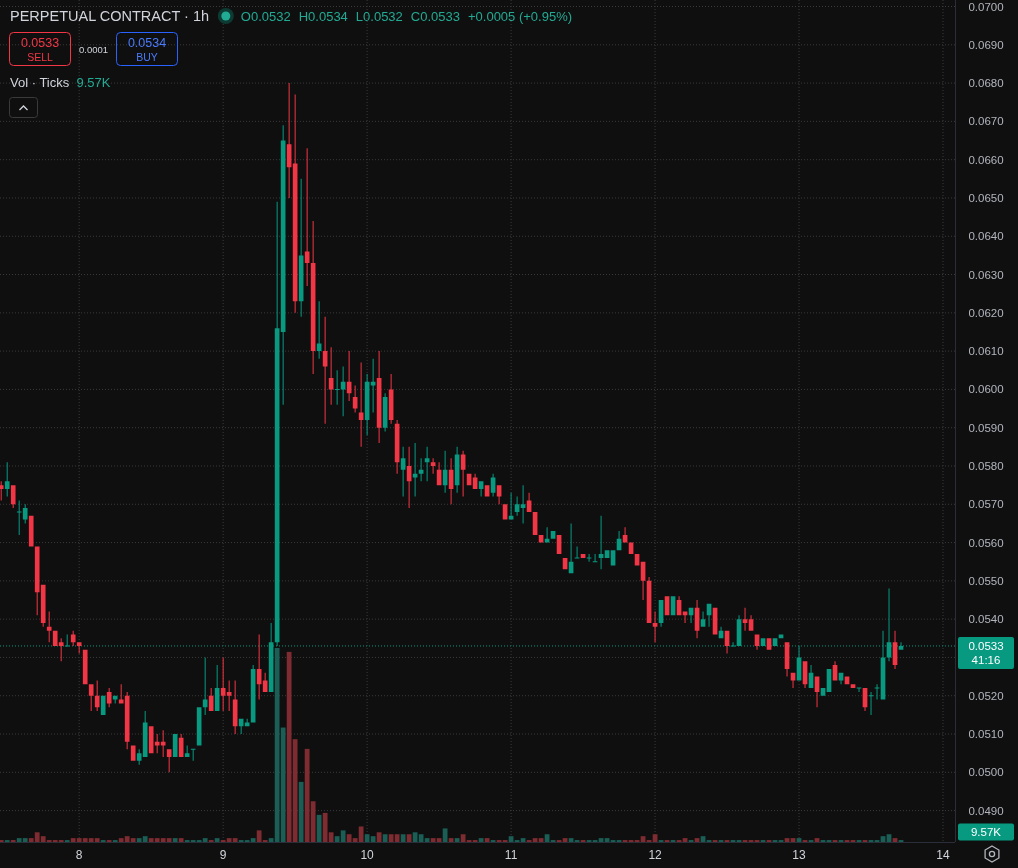  What do you see at coordinates (986, 542) in the screenshot?
I see `y-tick-label: 0.0560` at bounding box center [986, 542].